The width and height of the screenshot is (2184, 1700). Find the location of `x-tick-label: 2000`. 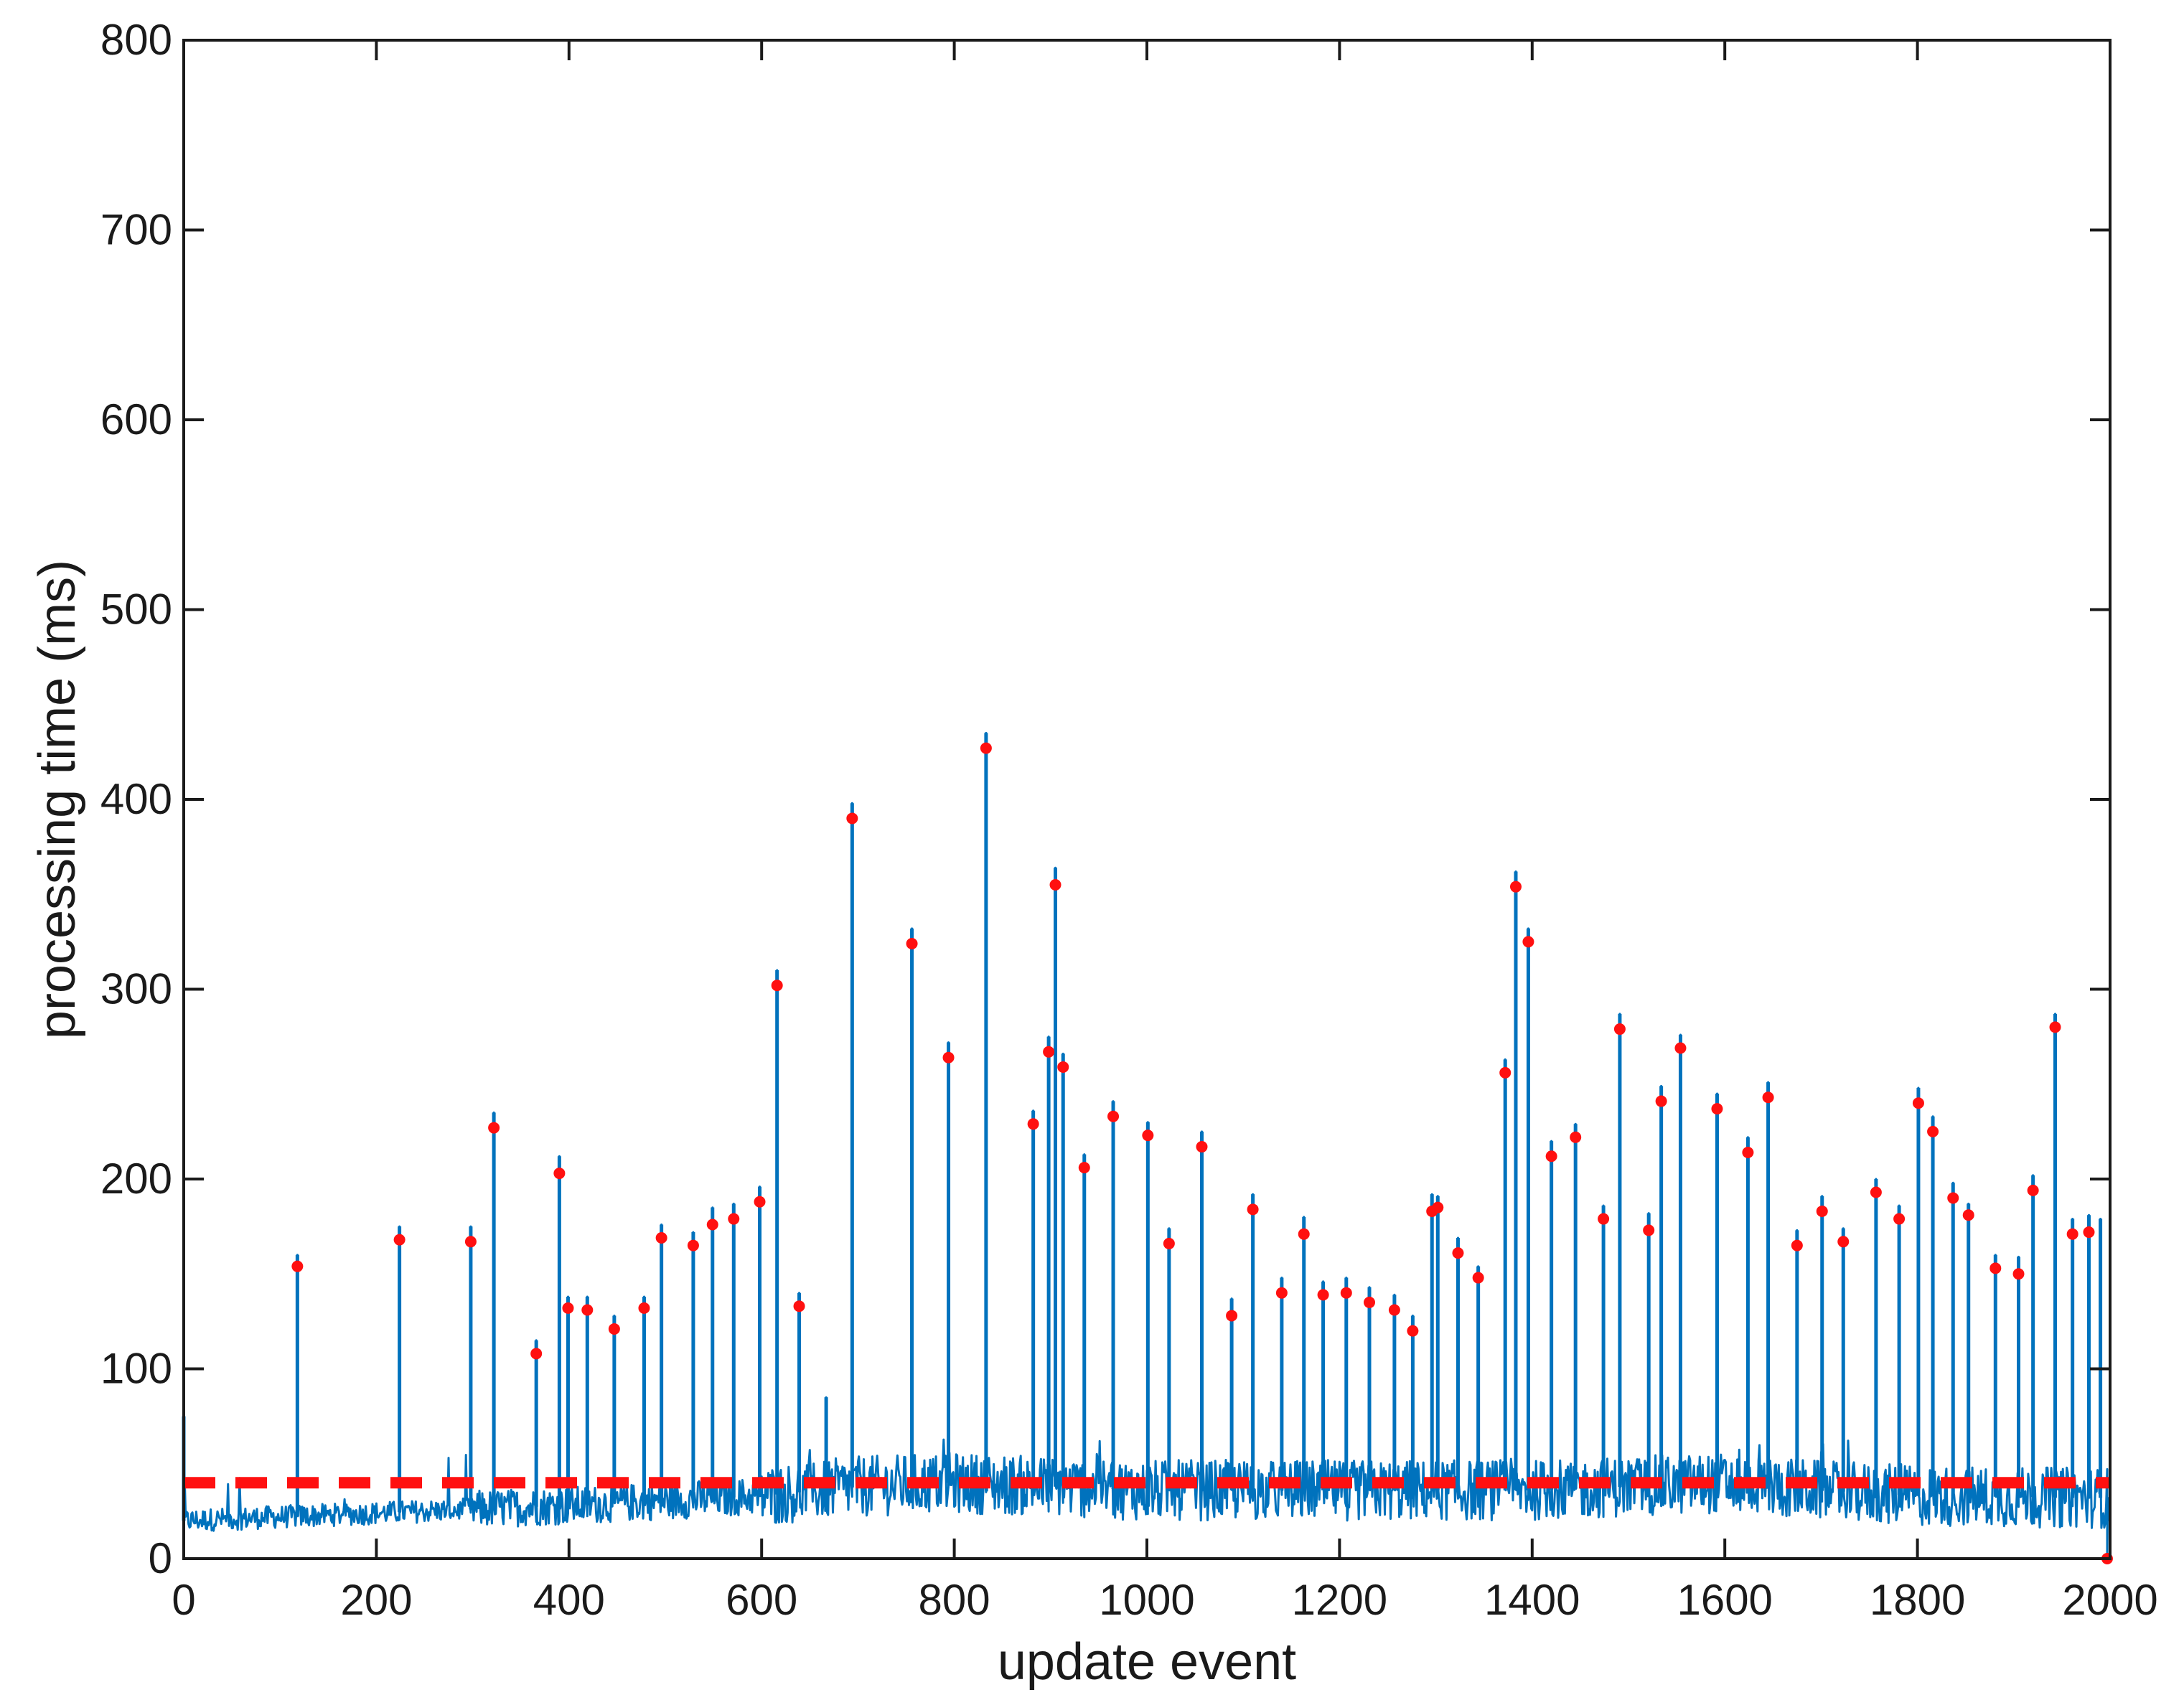

x-tick-label: 2000 is located at coordinates (2109, 1600).